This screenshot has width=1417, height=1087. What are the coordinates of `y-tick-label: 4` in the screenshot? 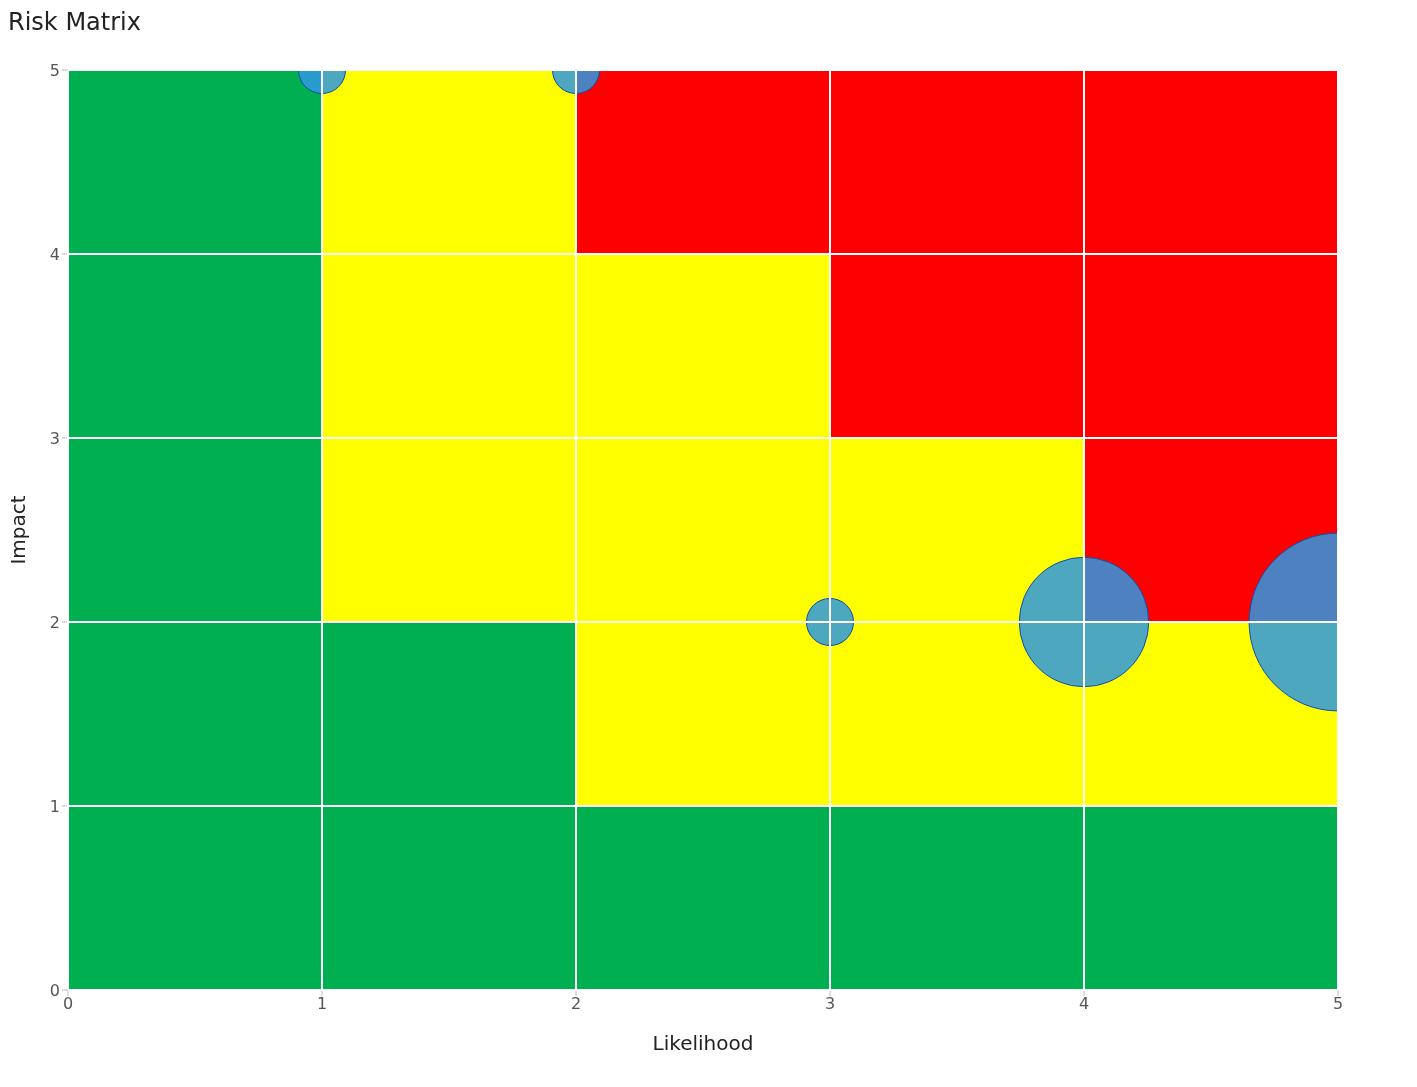 It's located at (54, 254).